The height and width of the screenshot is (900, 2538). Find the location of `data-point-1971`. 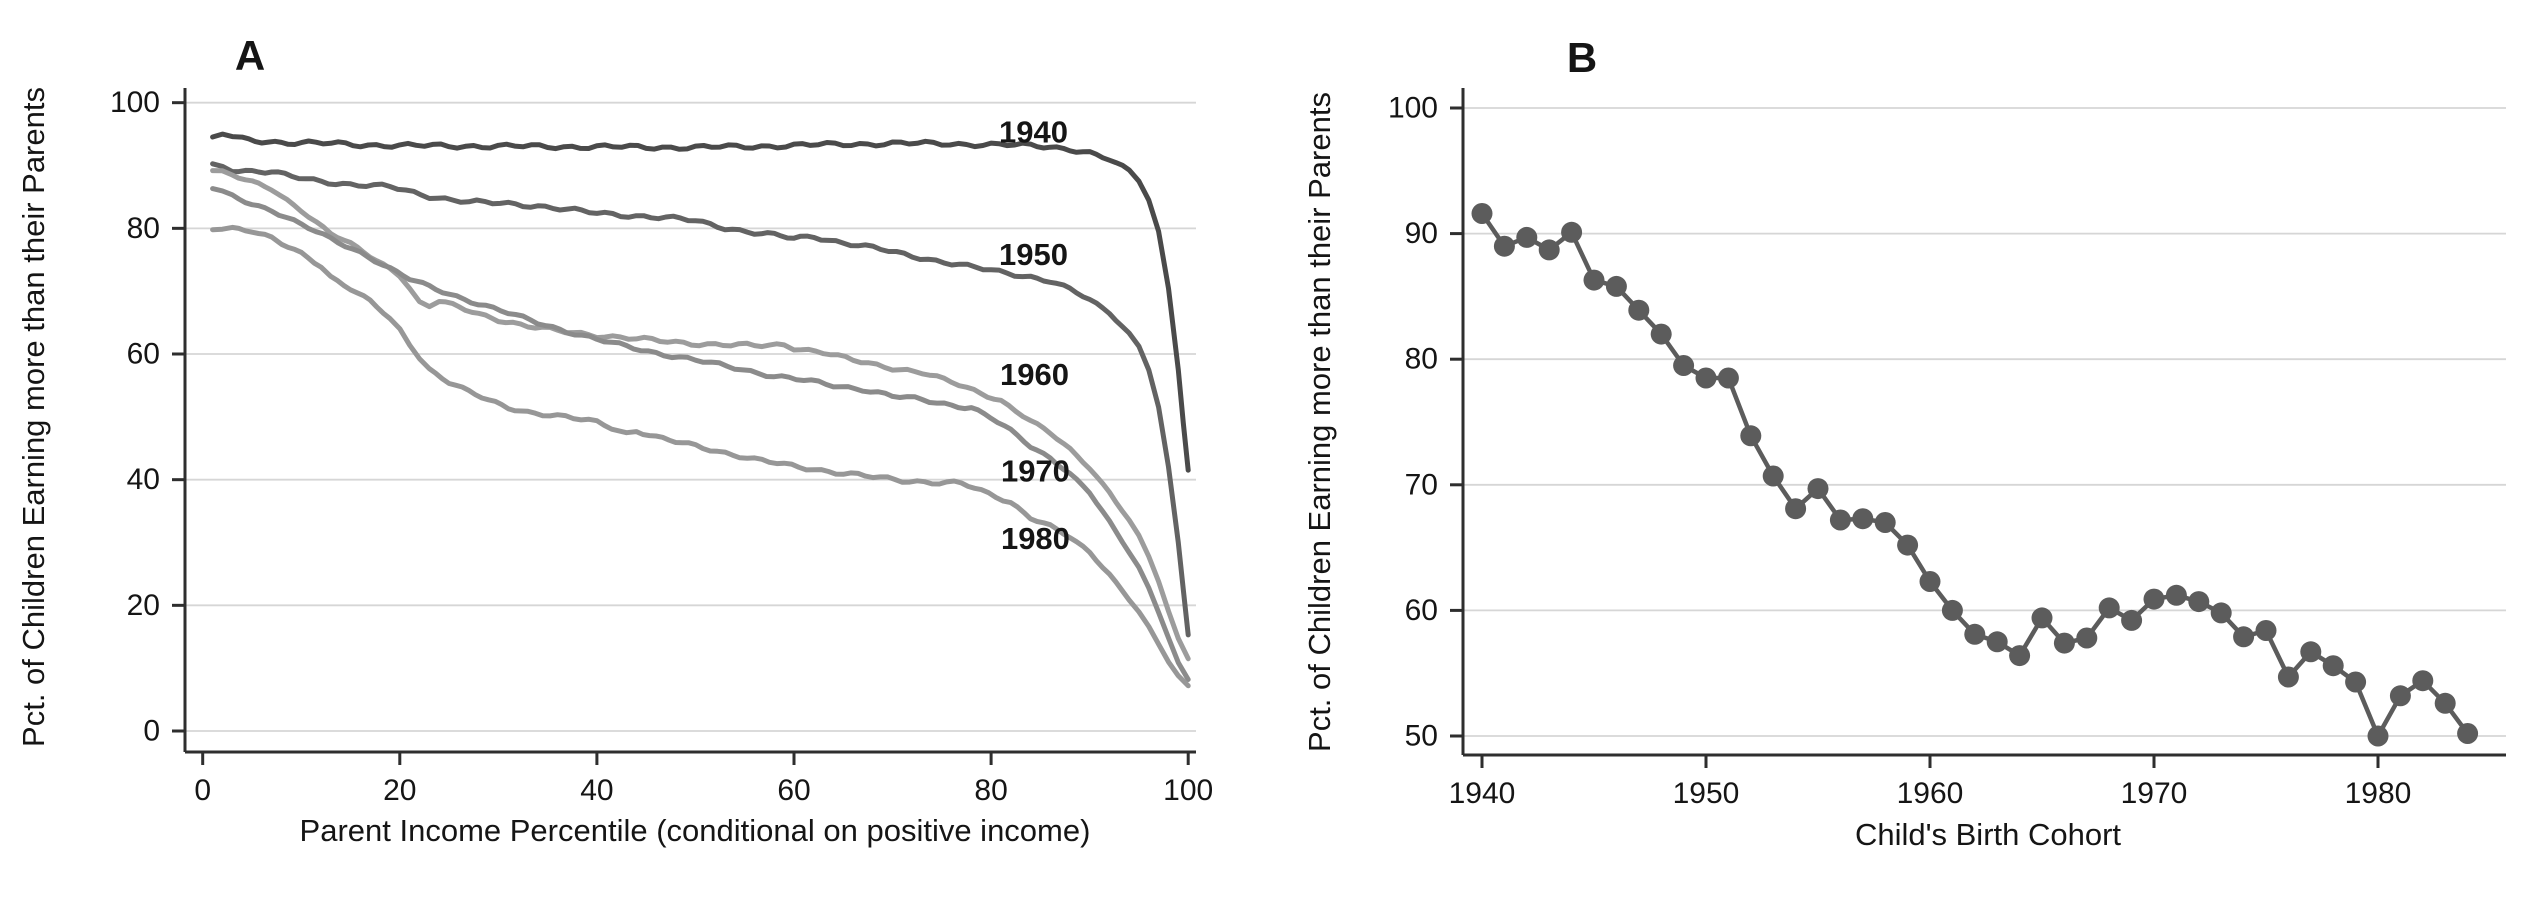

data-point-1971 is located at coordinates (2176, 595).